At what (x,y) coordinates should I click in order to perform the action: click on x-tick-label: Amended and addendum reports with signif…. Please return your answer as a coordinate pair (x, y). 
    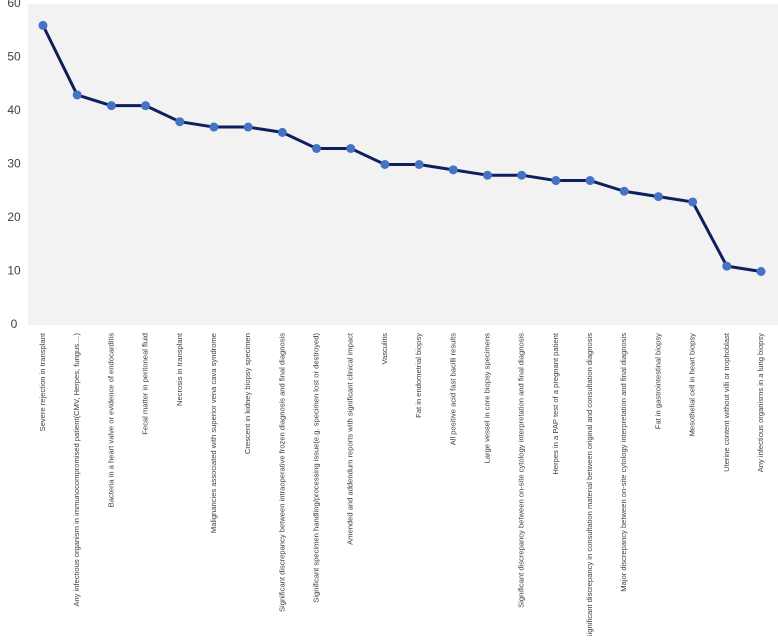
    Looking at the image, I should click on (350, 438).